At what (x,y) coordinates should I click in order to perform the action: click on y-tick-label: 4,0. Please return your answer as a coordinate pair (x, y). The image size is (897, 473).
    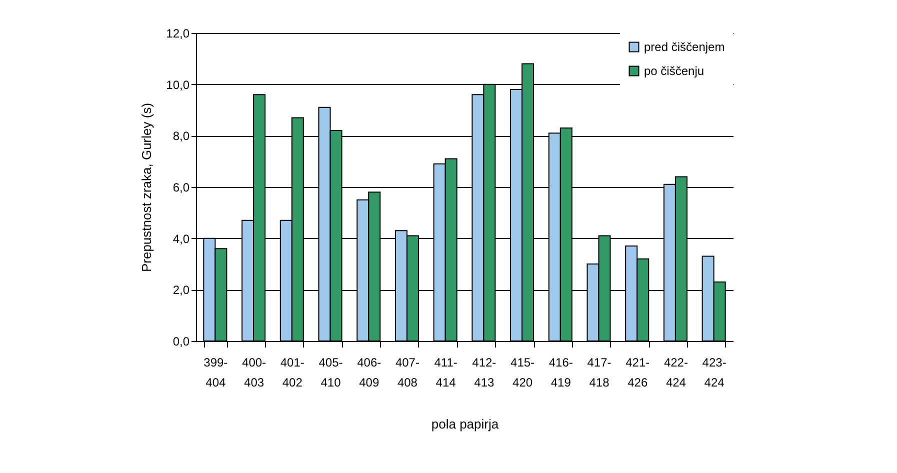
    Looking at the image, I should click on (181, 239).